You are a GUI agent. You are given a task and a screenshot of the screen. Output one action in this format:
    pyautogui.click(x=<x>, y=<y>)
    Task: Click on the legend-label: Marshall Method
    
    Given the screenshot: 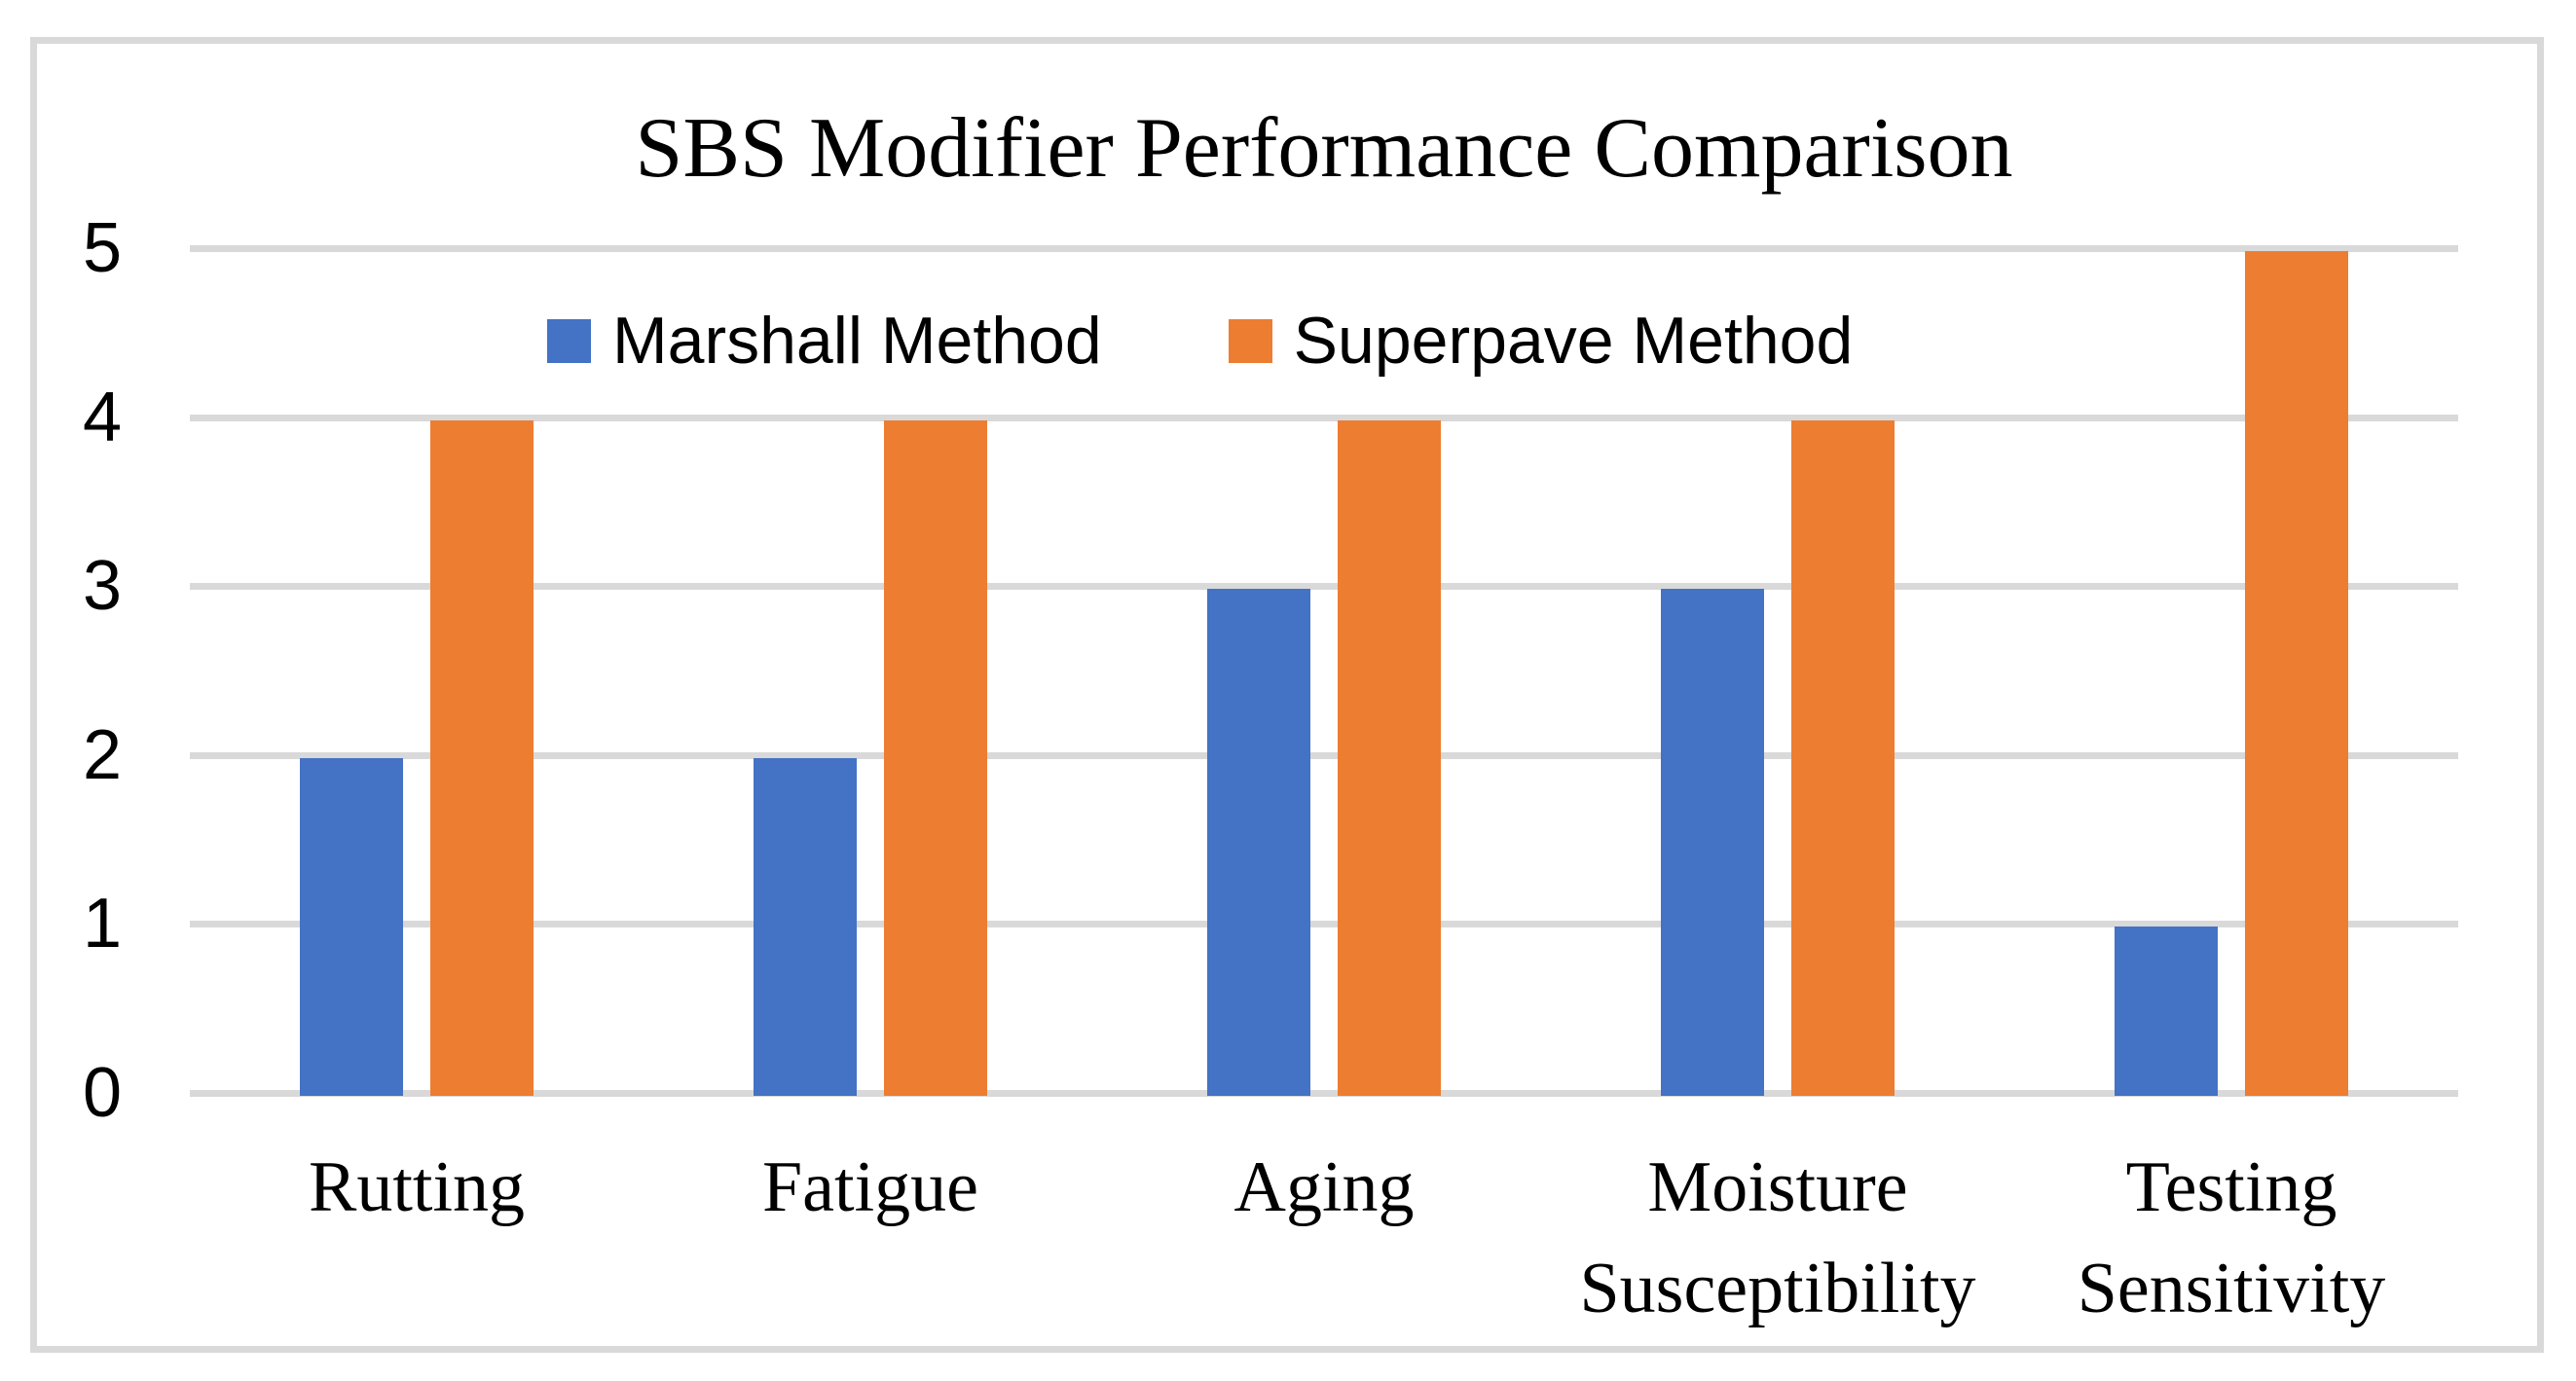 What is the action you would take?
    pyautogui.click(x=857, y=341)
    